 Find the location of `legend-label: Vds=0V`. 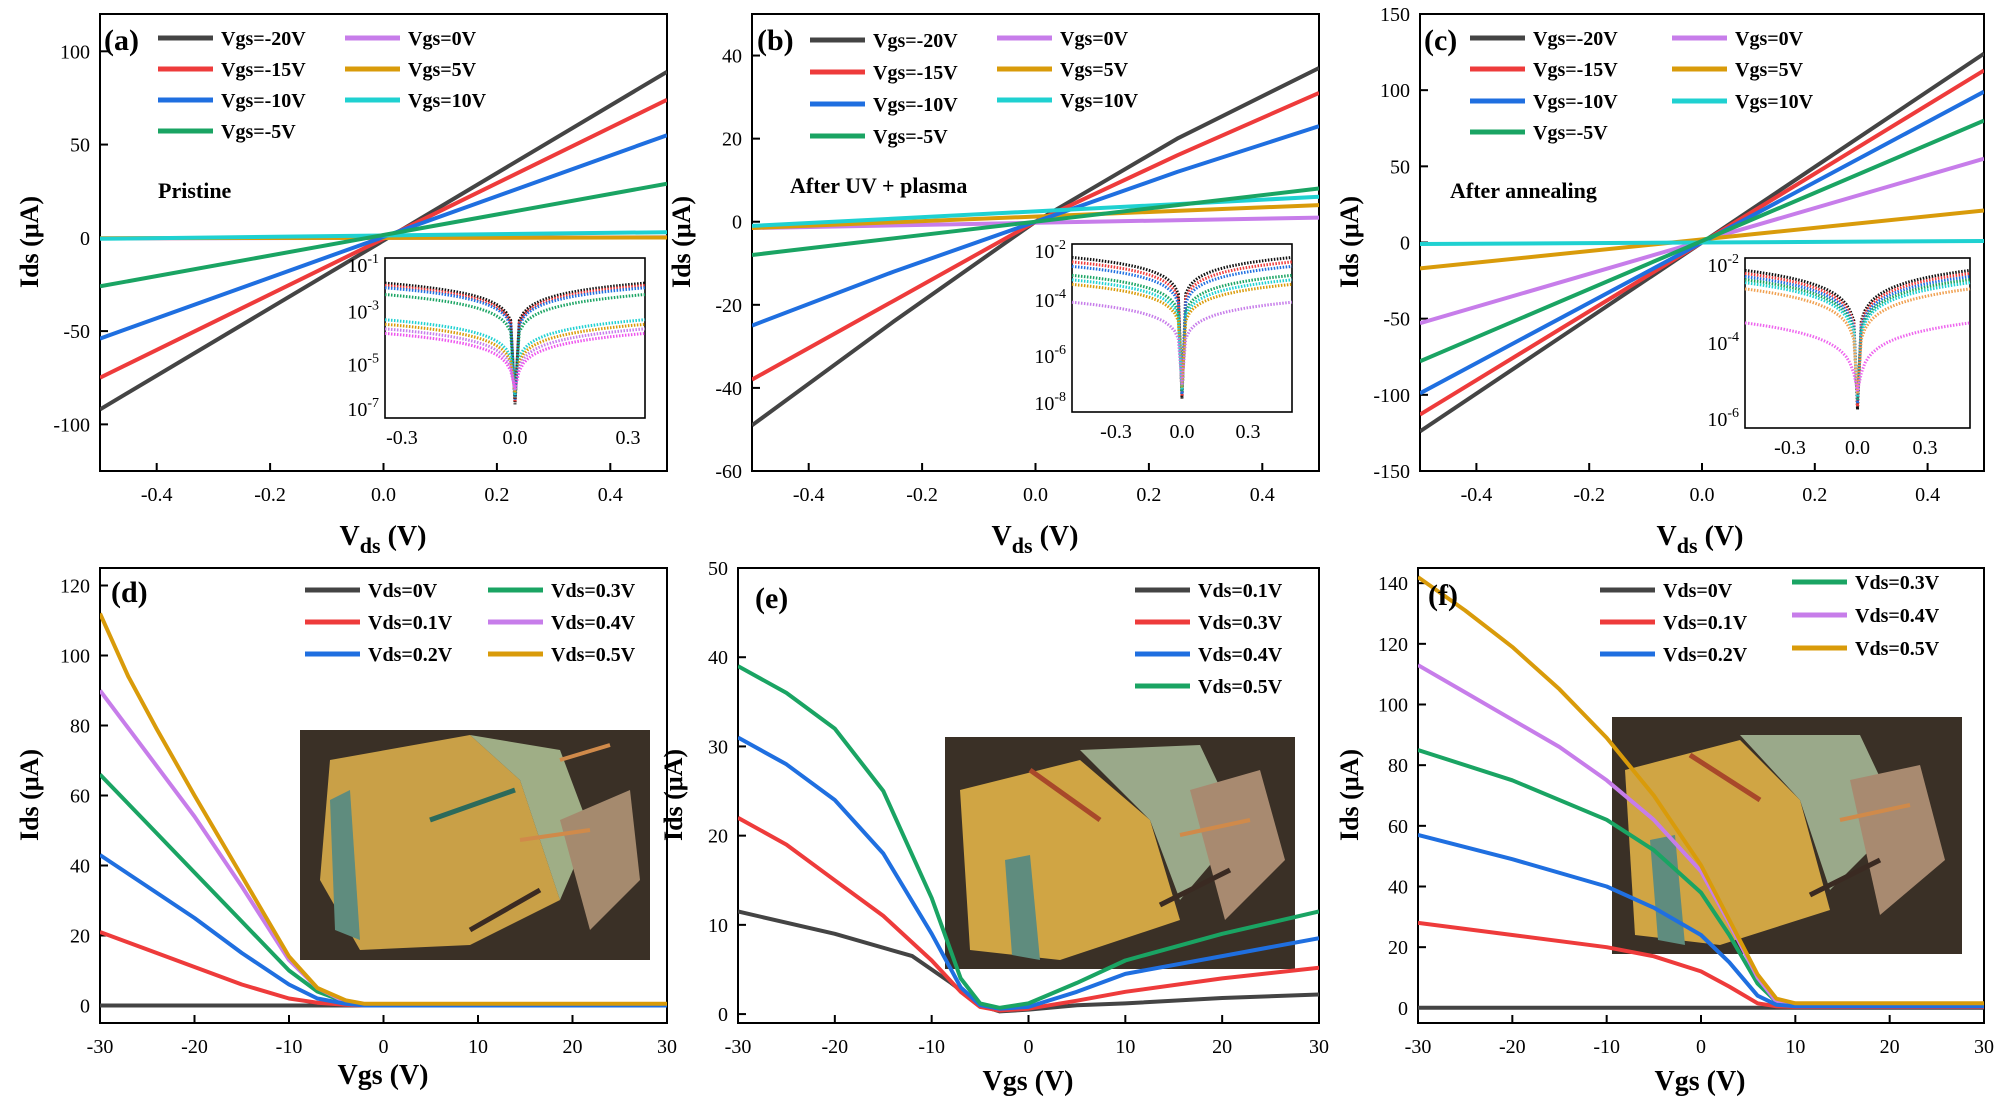

legend-label: Vds=0V is located at coordinates (403, 591).